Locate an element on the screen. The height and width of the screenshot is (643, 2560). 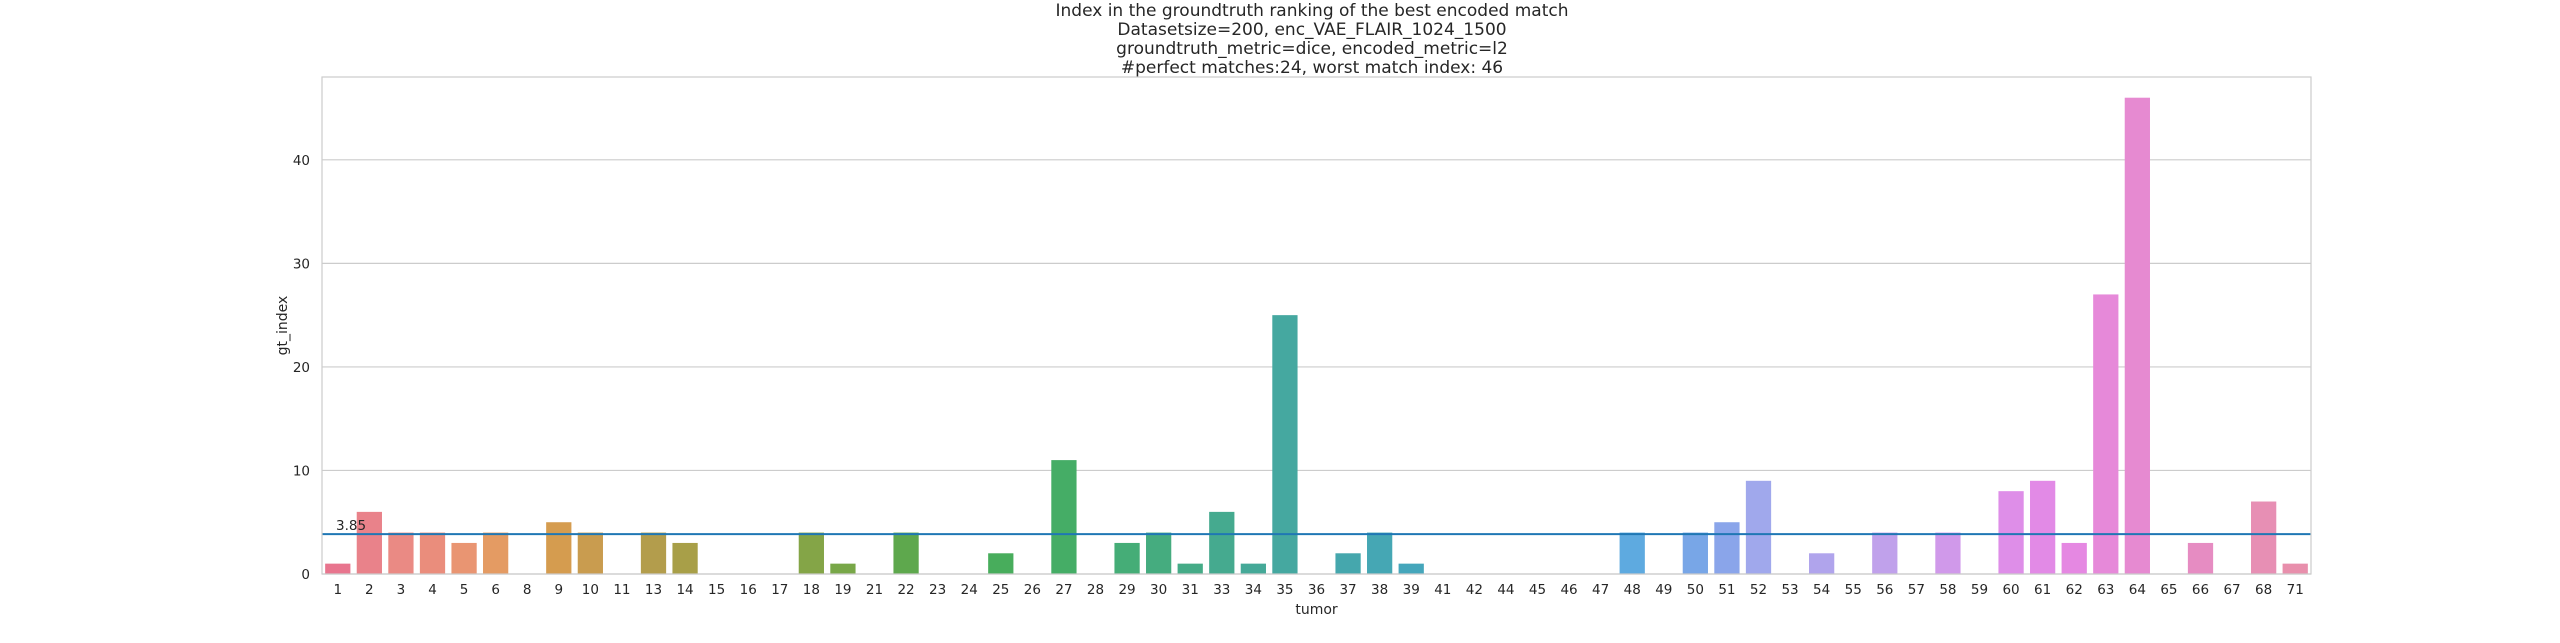
x-tick-label: 10 is located at coordinates (590, 590).